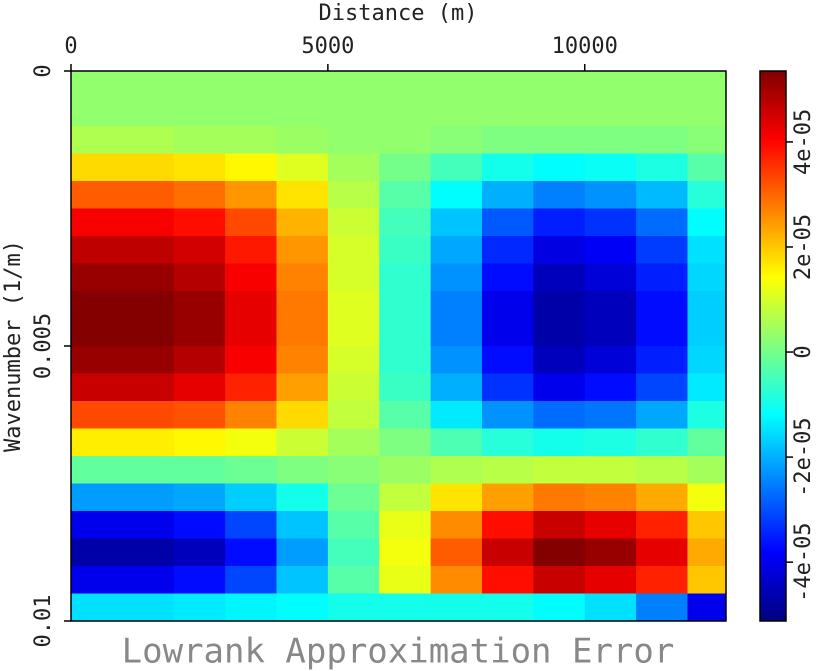 The image size is (819, 671). I want to click on chart-title: Lowrank Approximation Error, so click(398, 651).